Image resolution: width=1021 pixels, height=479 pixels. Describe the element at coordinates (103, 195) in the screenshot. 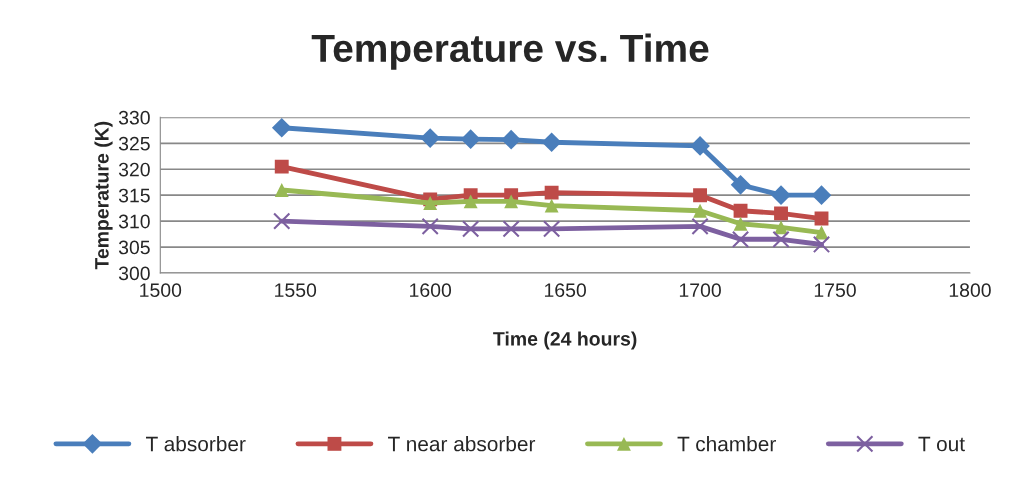

I see `y-axis-title: Temperature (K)` at that location.